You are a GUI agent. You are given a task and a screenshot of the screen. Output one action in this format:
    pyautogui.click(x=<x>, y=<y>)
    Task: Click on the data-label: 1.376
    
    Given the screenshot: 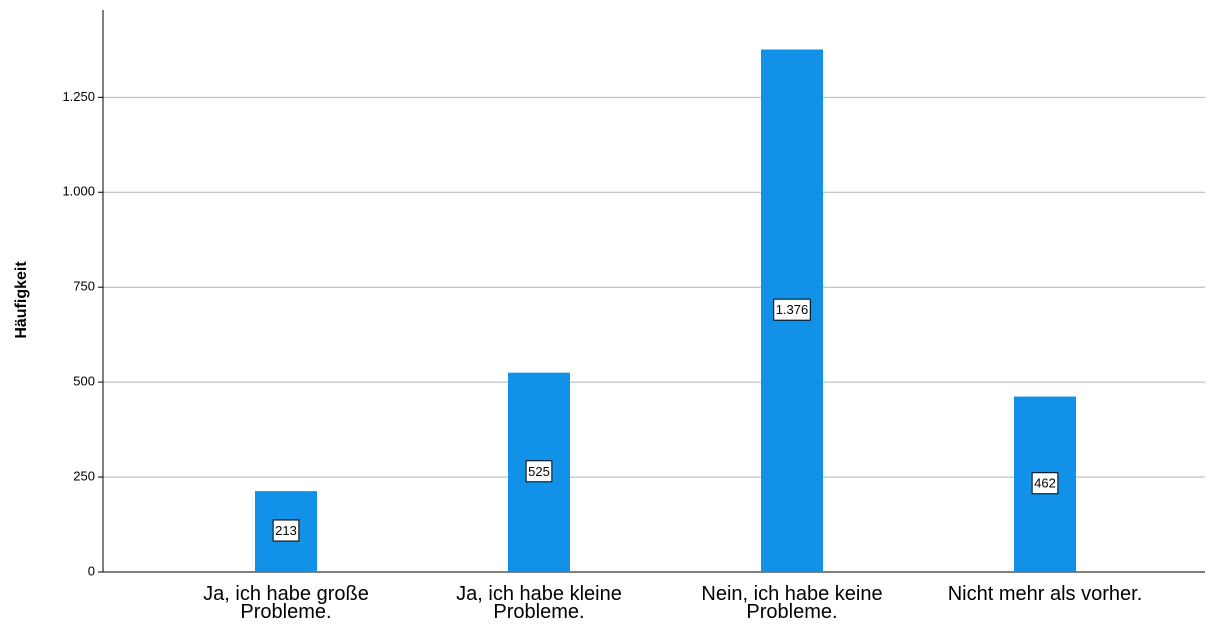 What is the action you would take?
    pyautogui.click(x=792, y=309)
    